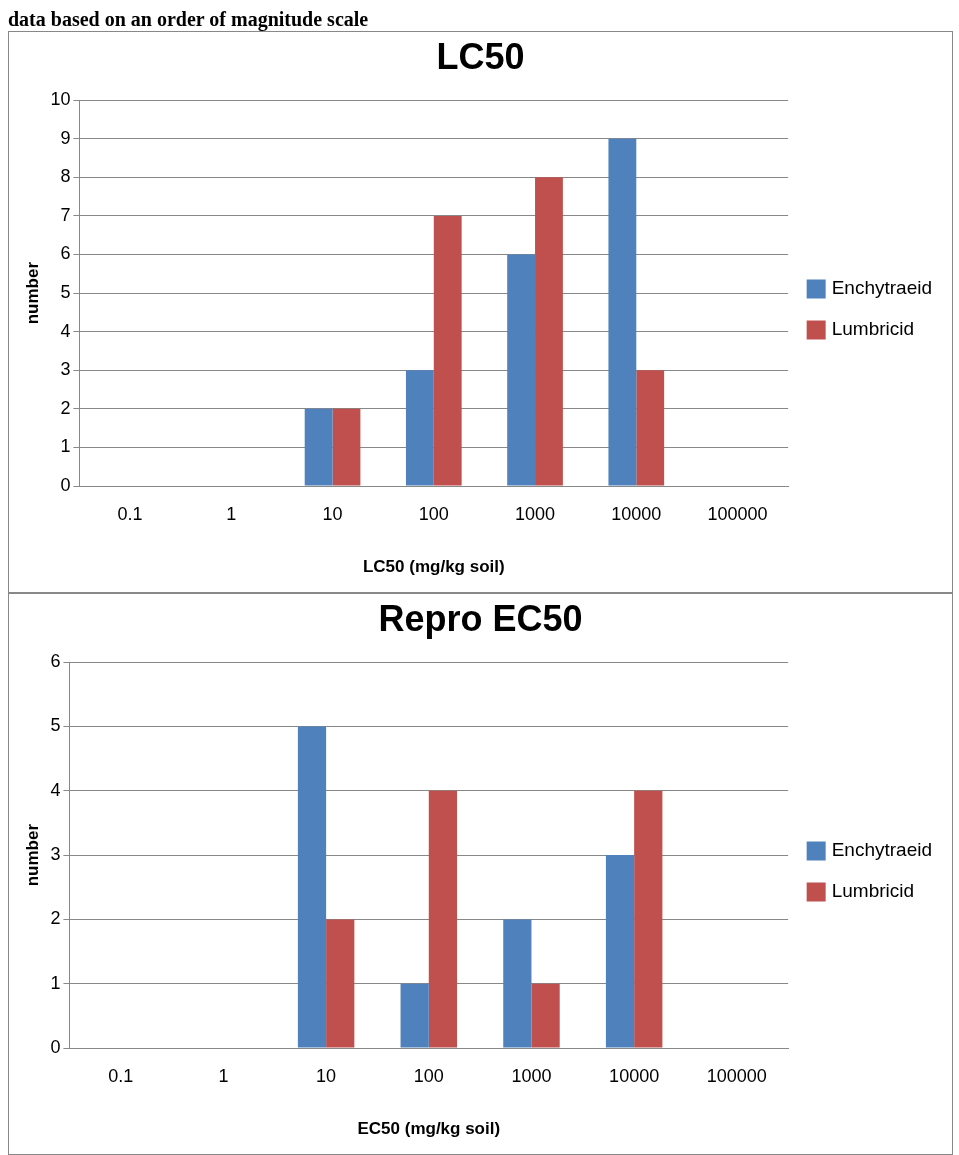 The image size is (959, 1155). What do you see at coordinates (480, 56) in the screenshot?
I see `chart-title: LC50` at bounding box center [480, 56].